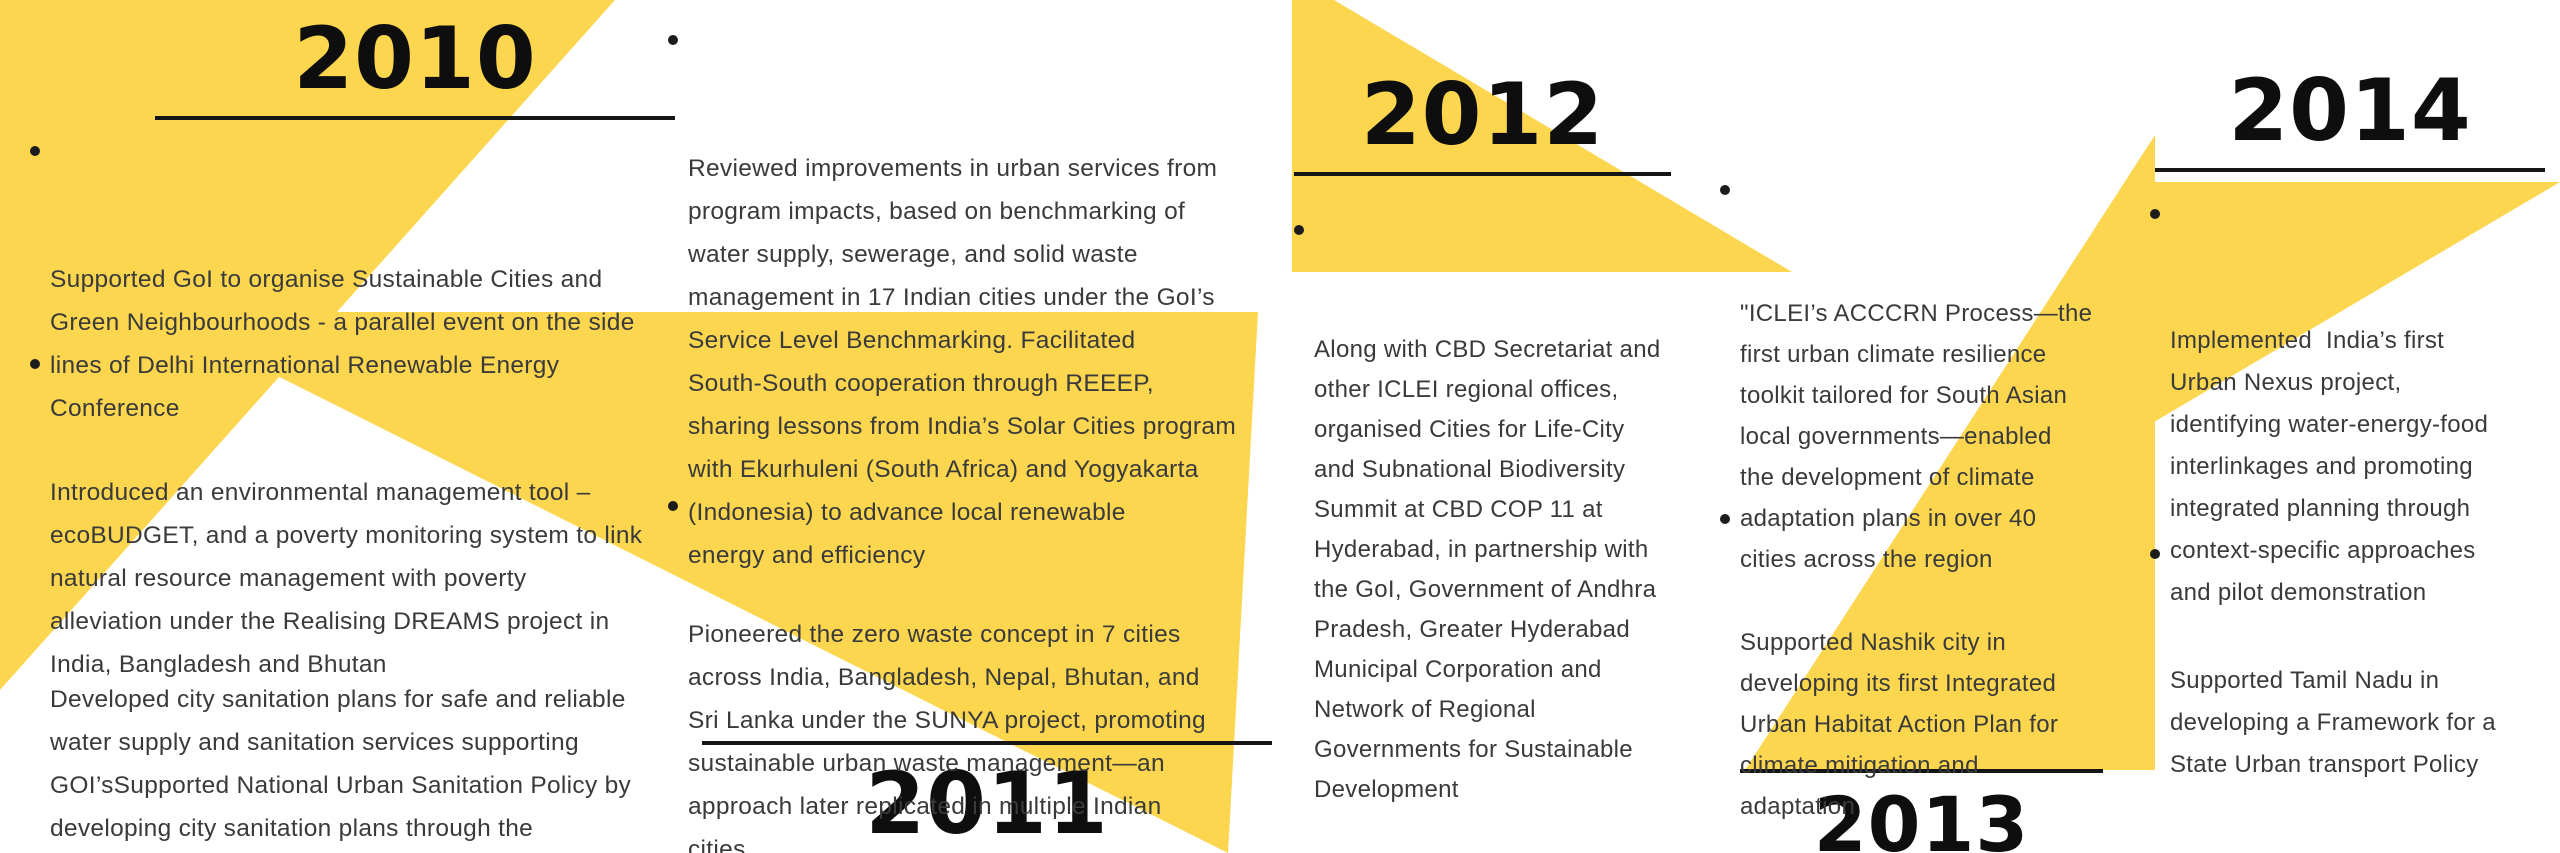  What do you see at coordinates (415, 59) in the screenshot?
I see `year-label-2010: 2010` at bounding box center [415, 59].